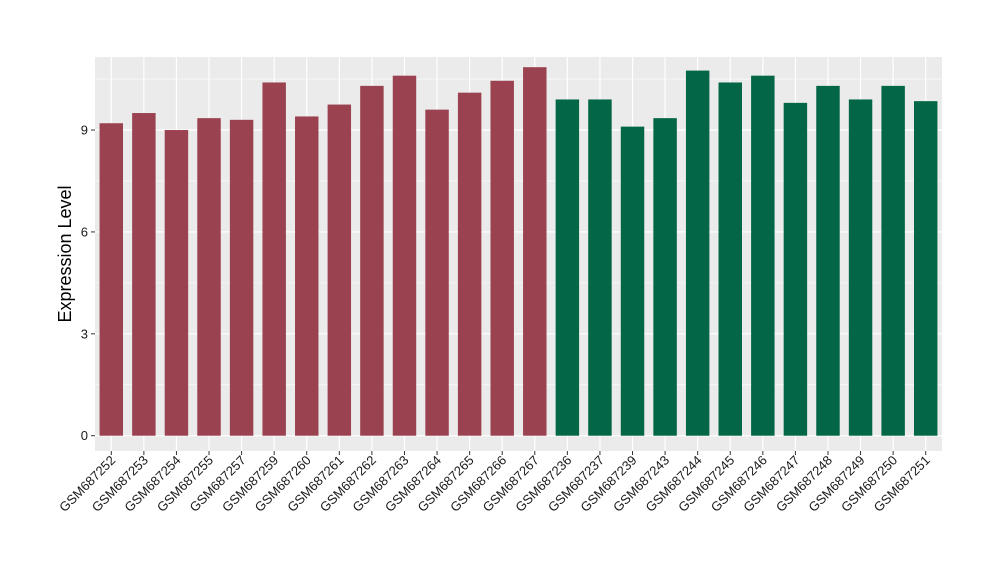  What do you see at coordinates (241, 277) in the screenshot?
I see `bar-GSM687257` at bounding box center [241, 277].